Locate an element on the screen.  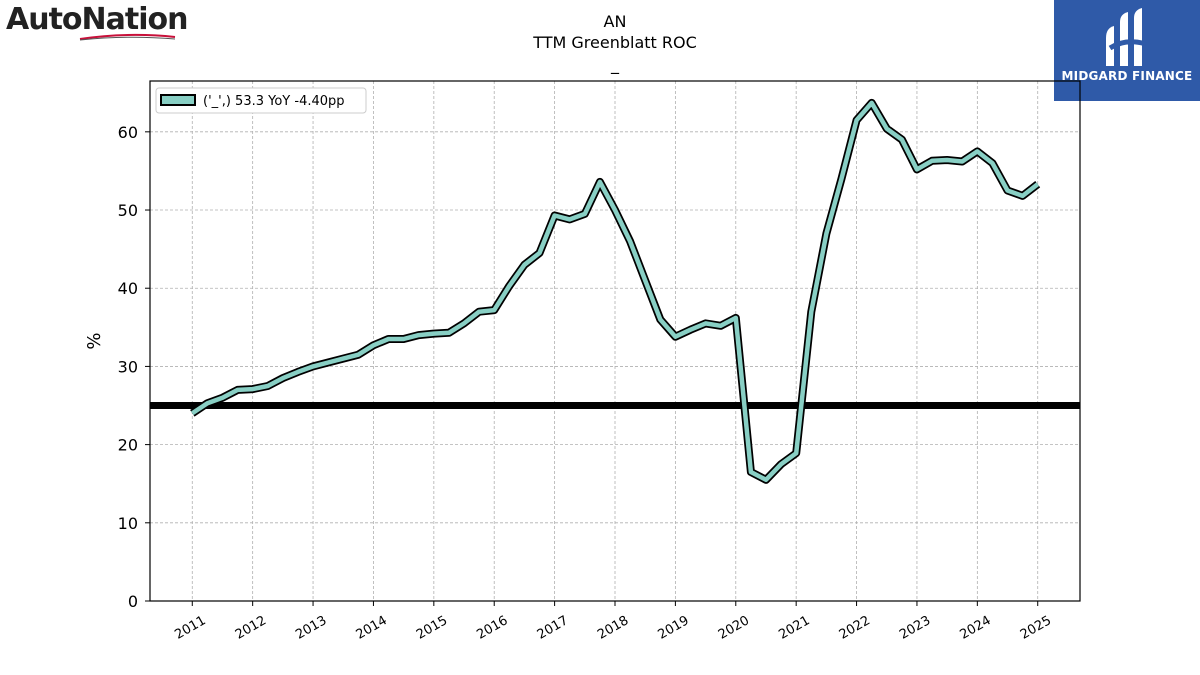
y-tick-label: 0 is located at coordinates (133, 601).